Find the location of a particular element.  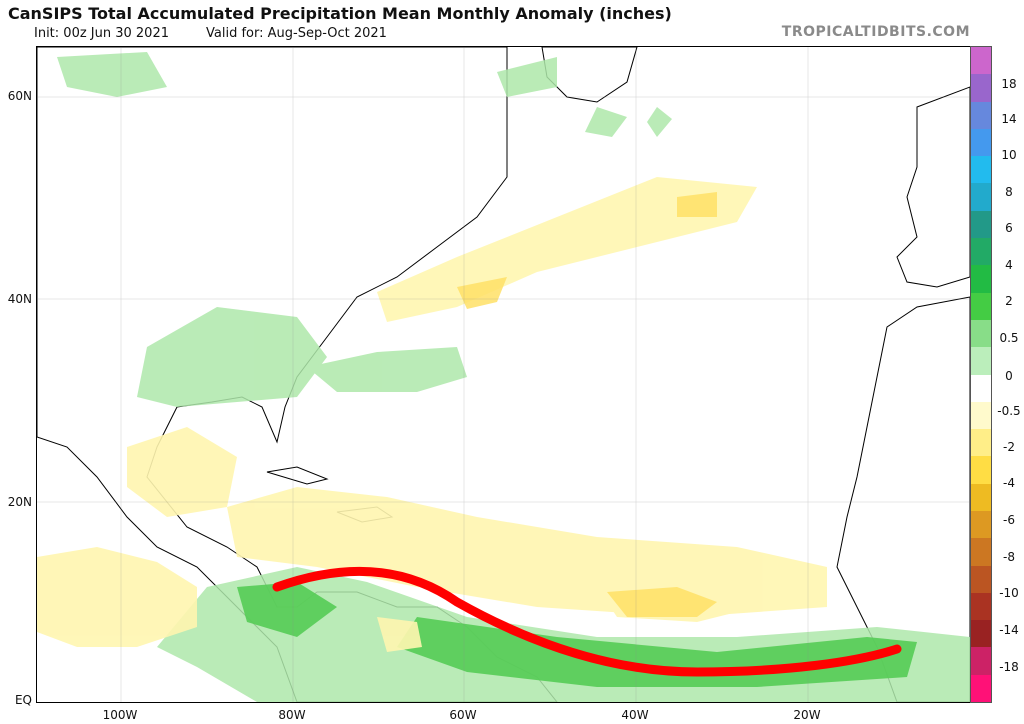

colorbar-tick-label: -6 is located at coordinates (1009, 520).